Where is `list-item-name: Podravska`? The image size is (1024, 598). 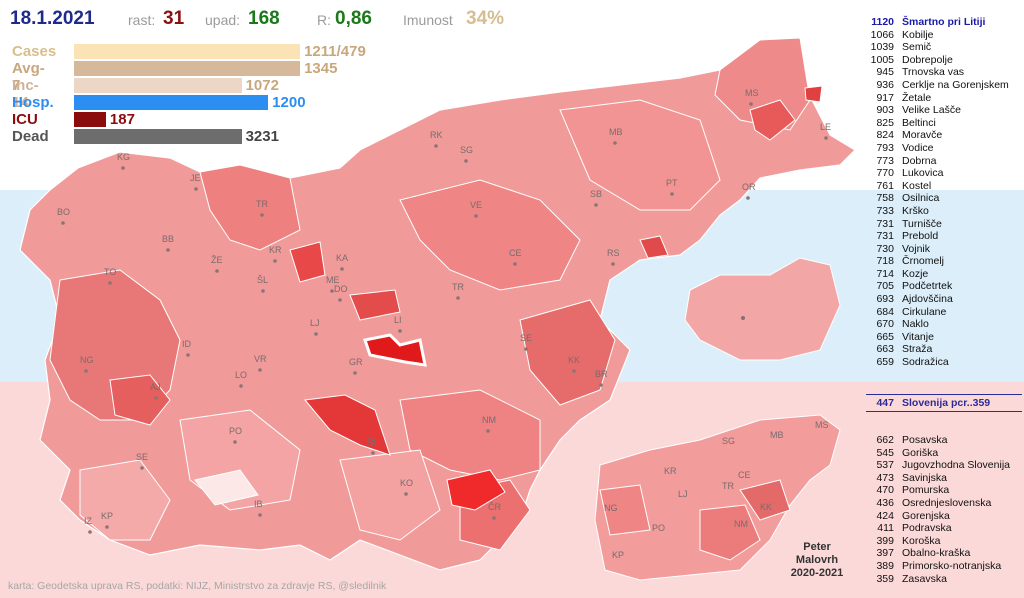 list-item-name: Podravska is located at coordinates (927, 528).